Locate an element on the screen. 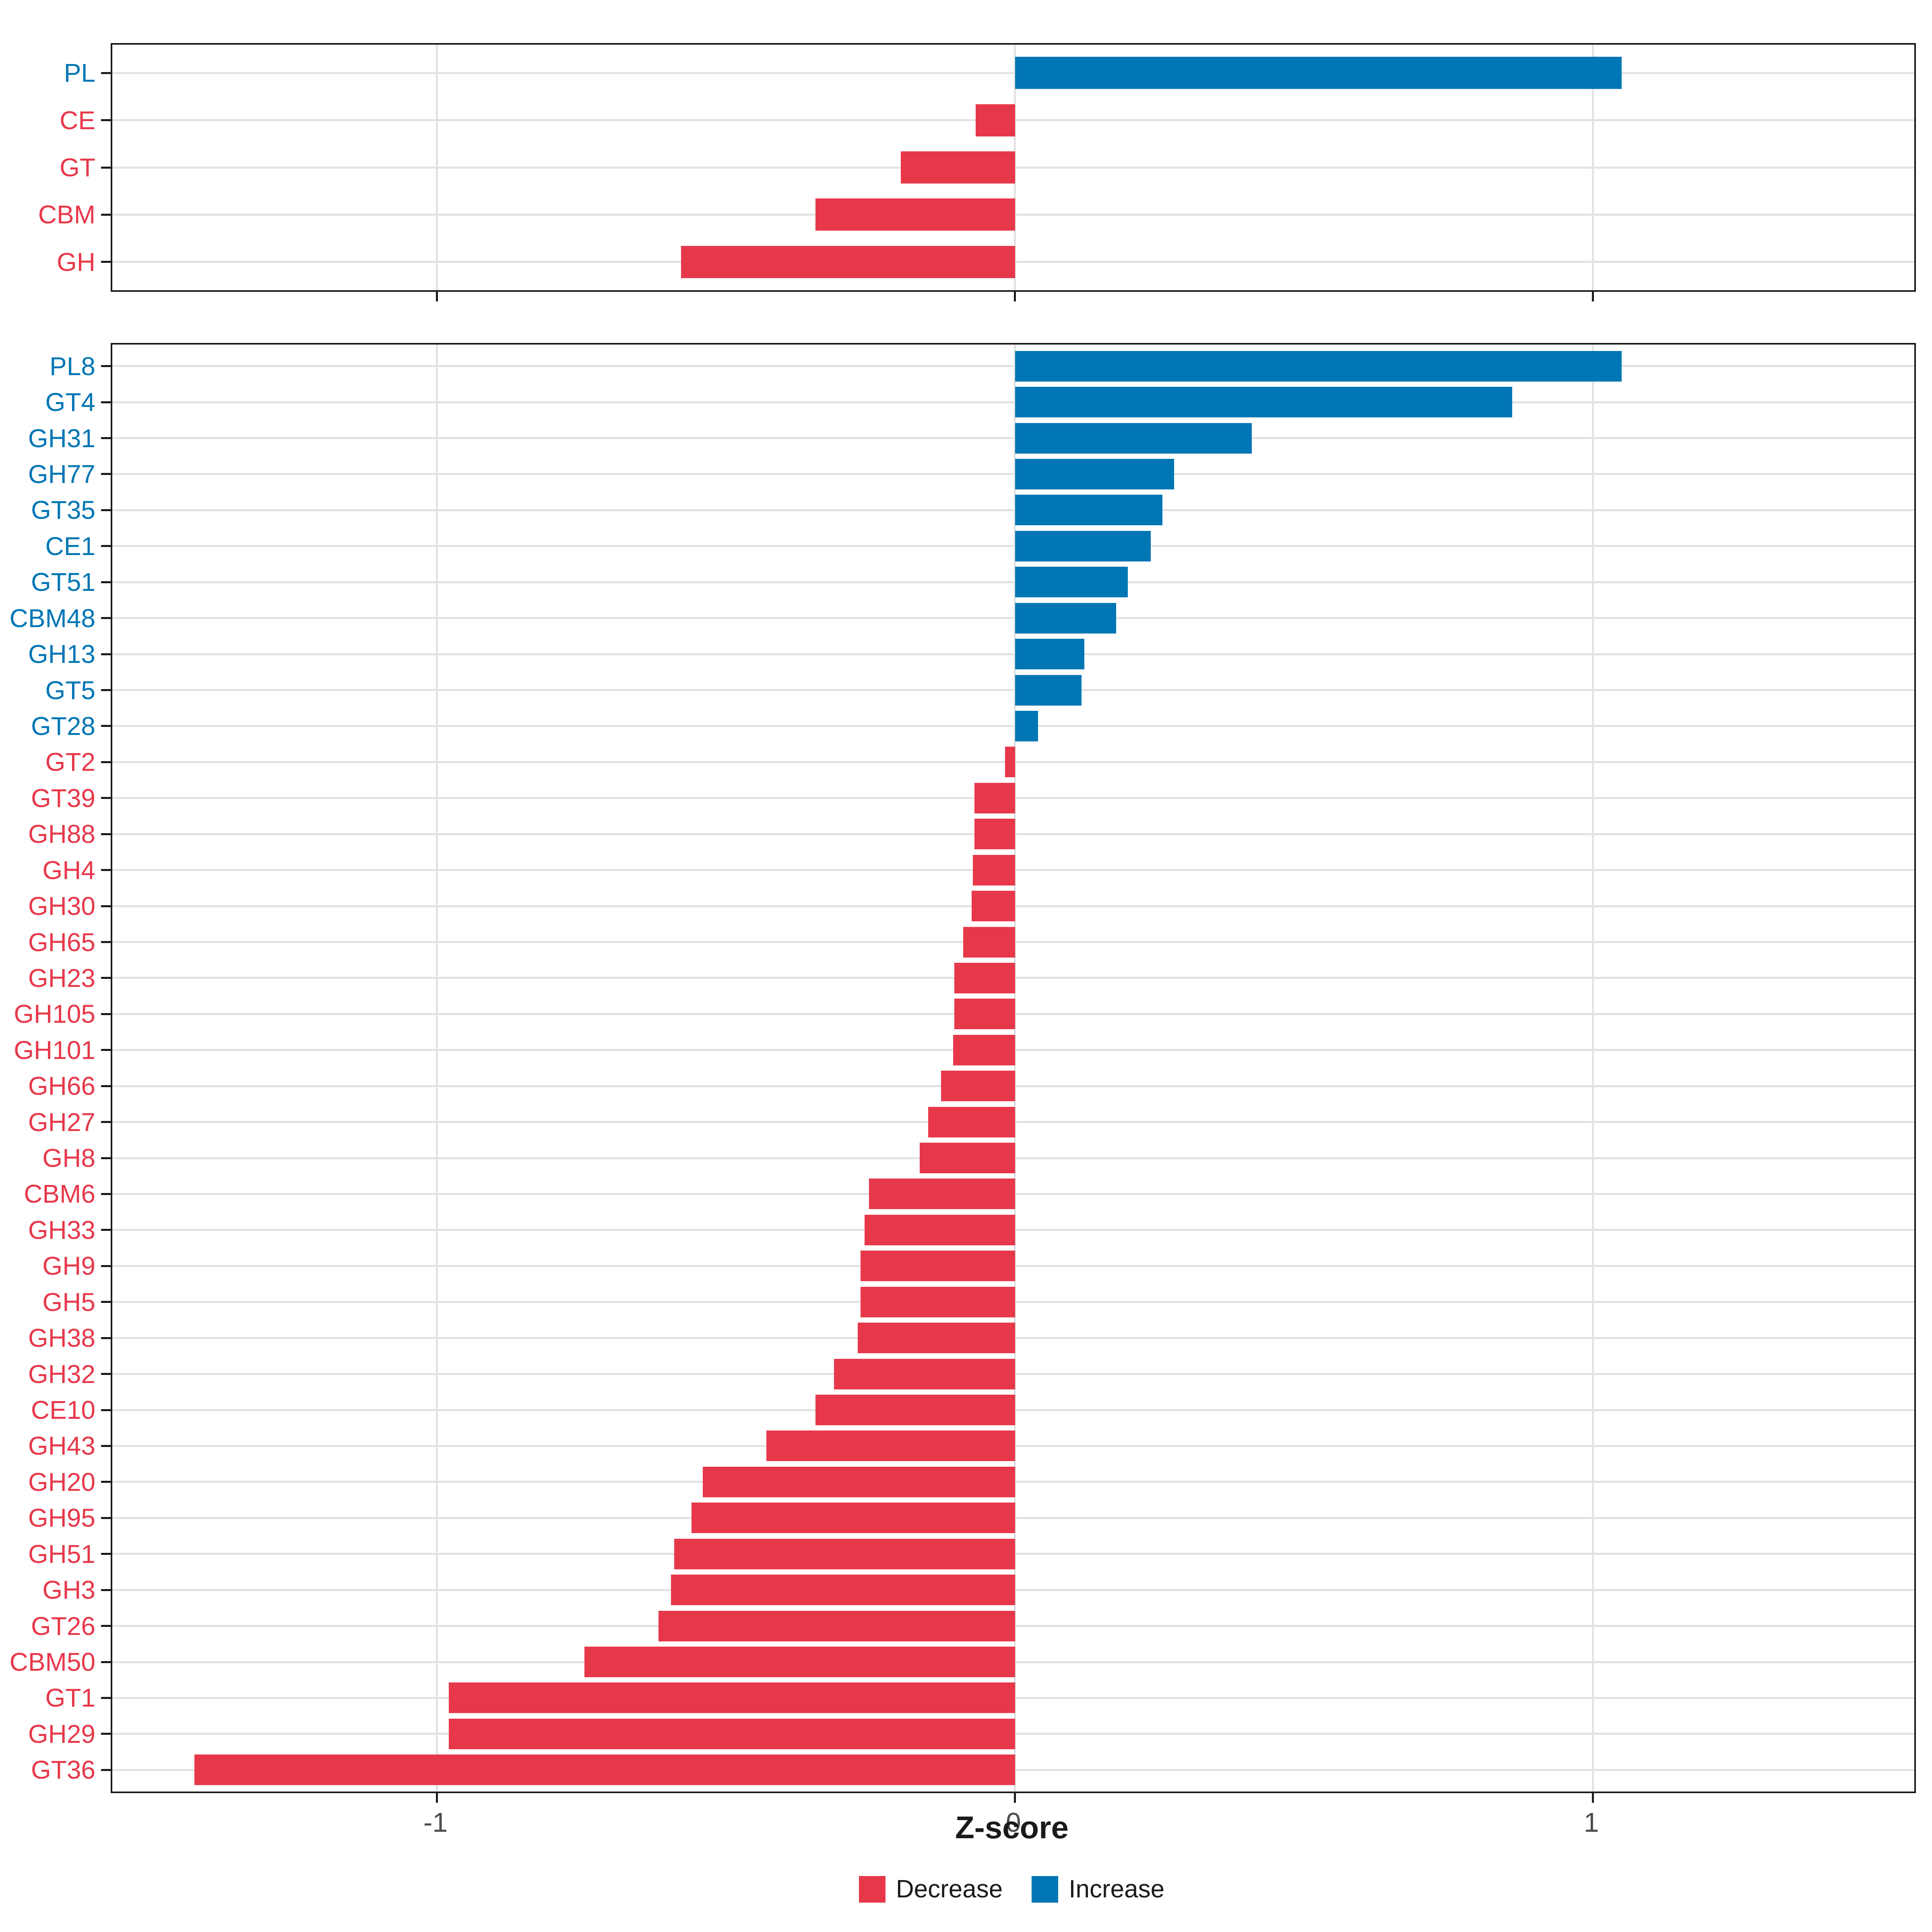 This screenshot has height=1932, width=1932. bar-GH43 is located at coordinates (890, 1445).